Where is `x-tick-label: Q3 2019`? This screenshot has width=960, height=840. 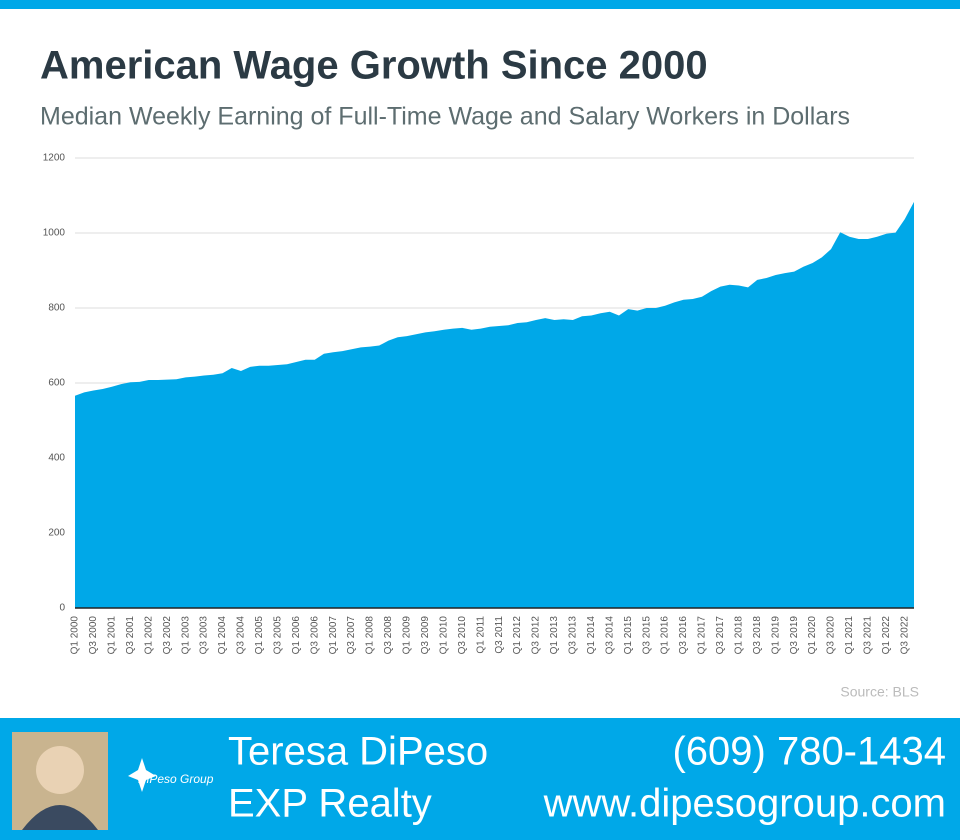 x-tick-label: Q3 2019 is located at coordinates (794, 635).